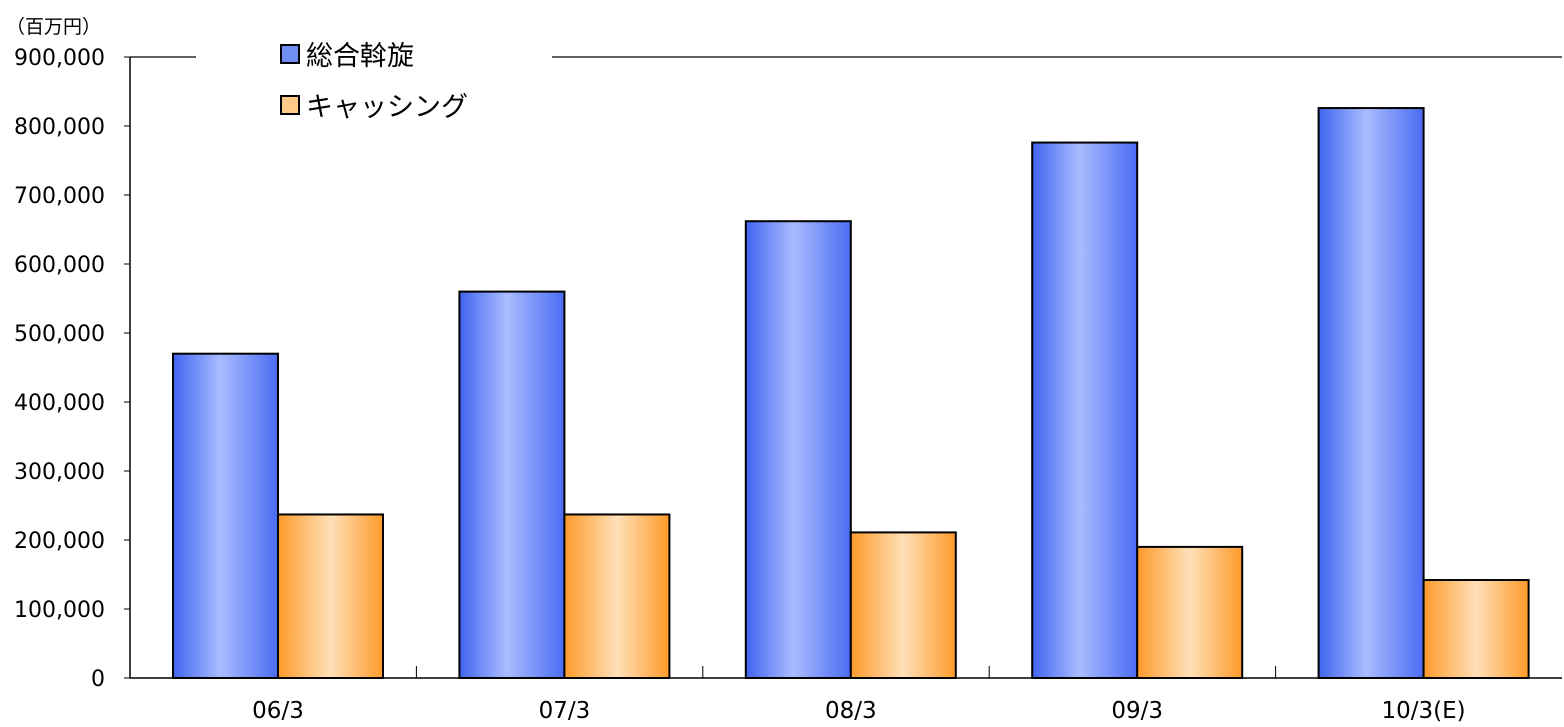 This screenshot has height=727, width=1564. I want to click on y-tick-label: 500,000, so click(59, 334).